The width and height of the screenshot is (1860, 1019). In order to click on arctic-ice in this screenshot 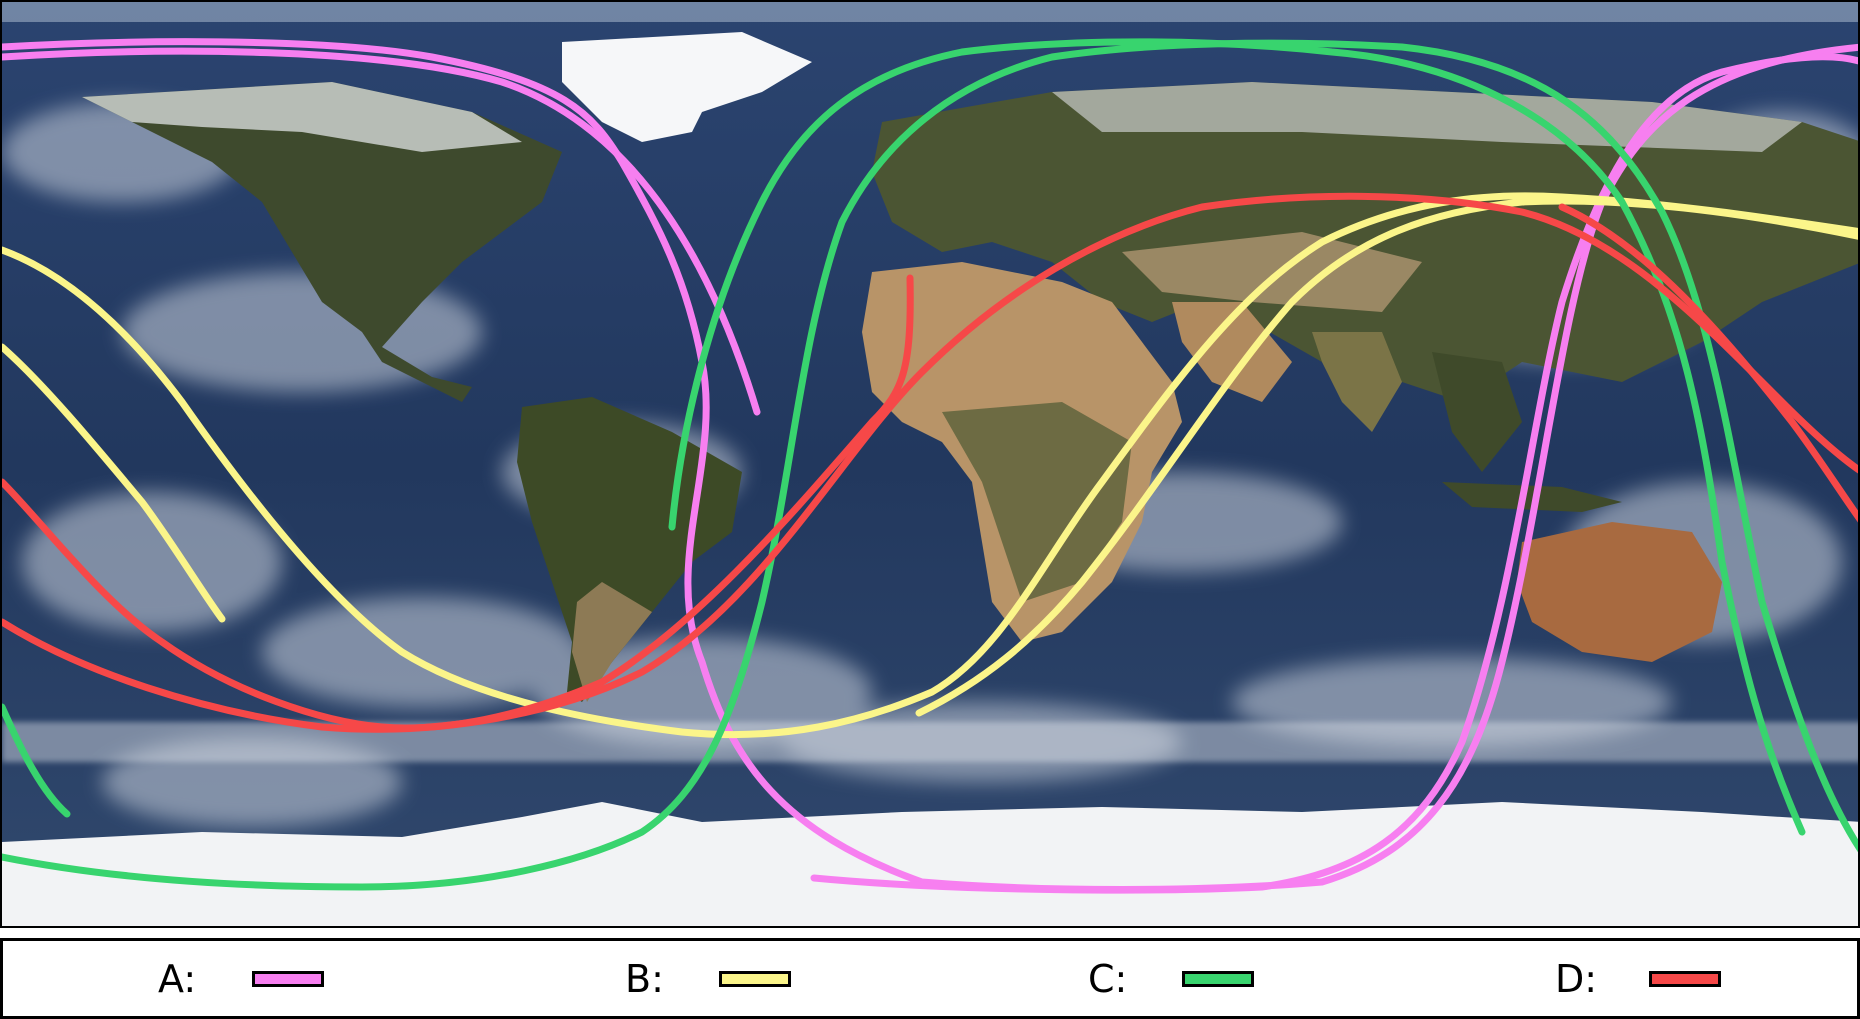, I will do `click(930, 12)`.